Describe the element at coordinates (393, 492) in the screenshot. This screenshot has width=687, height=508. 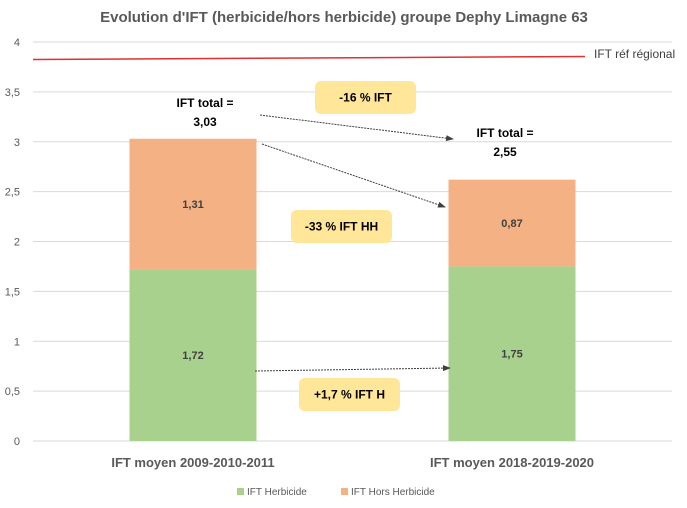
I see `legend-label: IFT Hors Herbicide` at that location.